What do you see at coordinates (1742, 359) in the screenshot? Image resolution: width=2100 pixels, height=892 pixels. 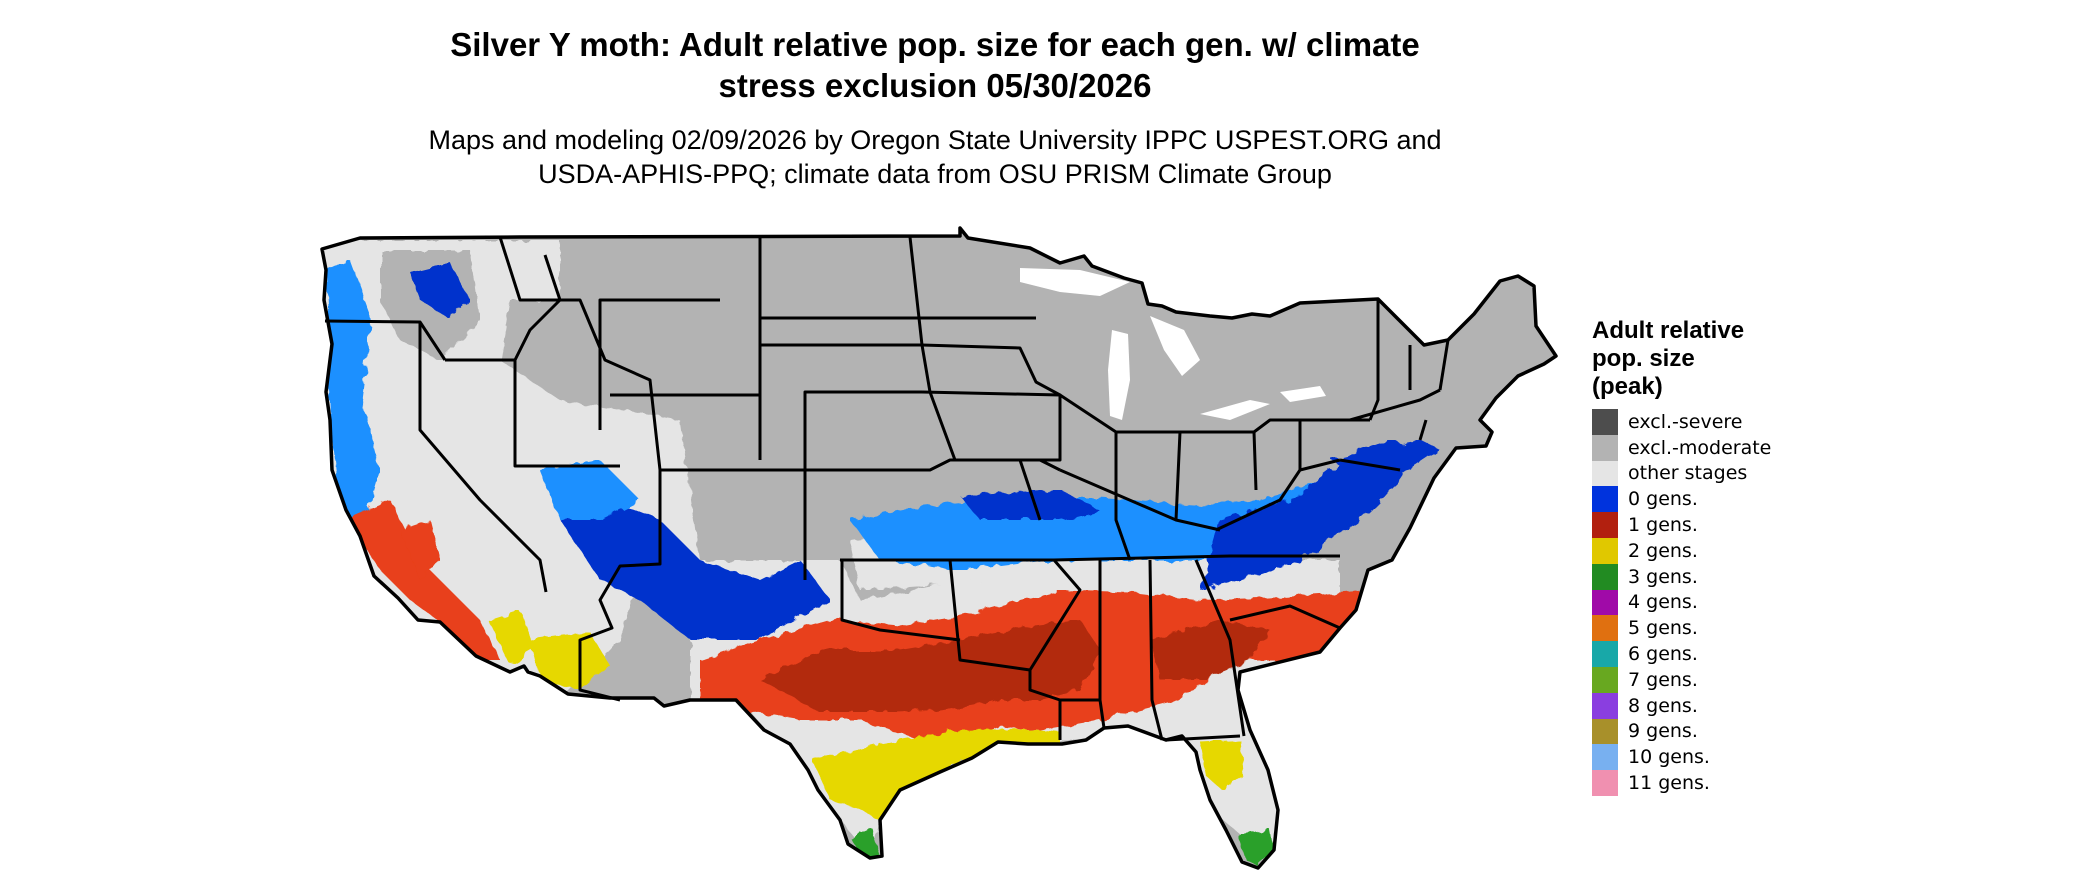 I see `legend-title: Adult relative pop. size (peak)` at bounding box center [1742, 359].